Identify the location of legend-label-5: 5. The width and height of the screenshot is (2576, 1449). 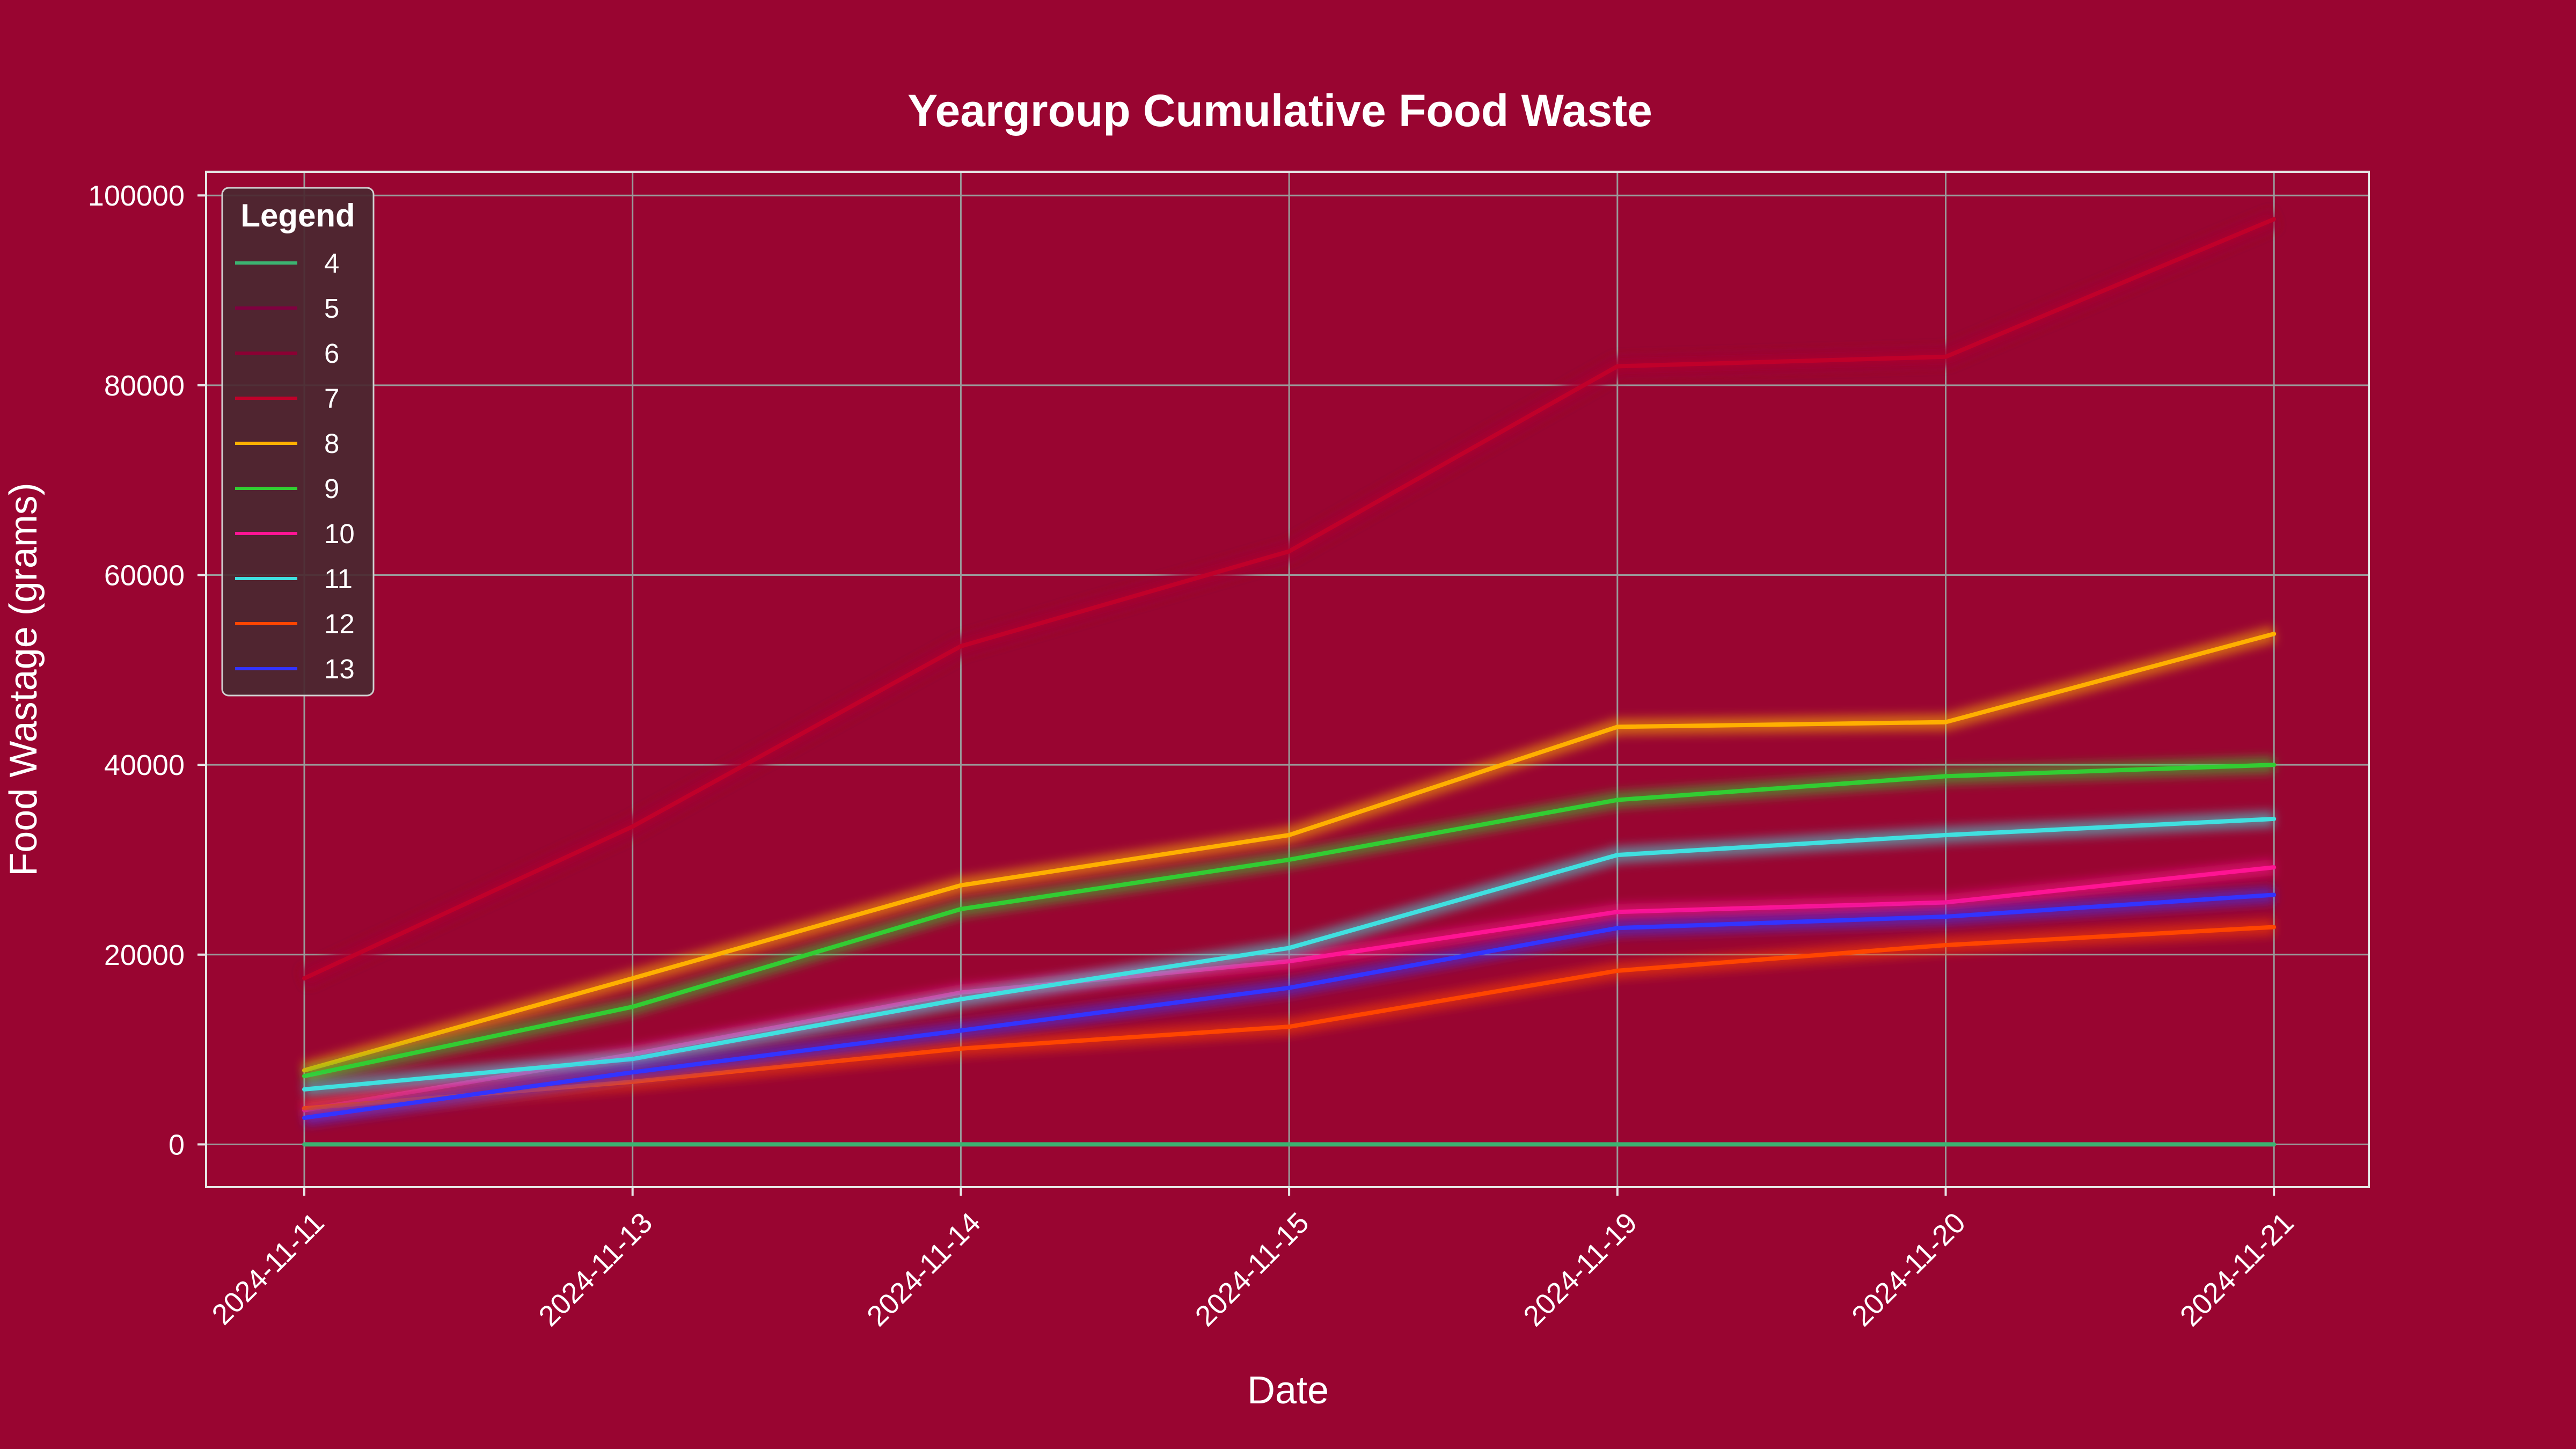
(331, 308).